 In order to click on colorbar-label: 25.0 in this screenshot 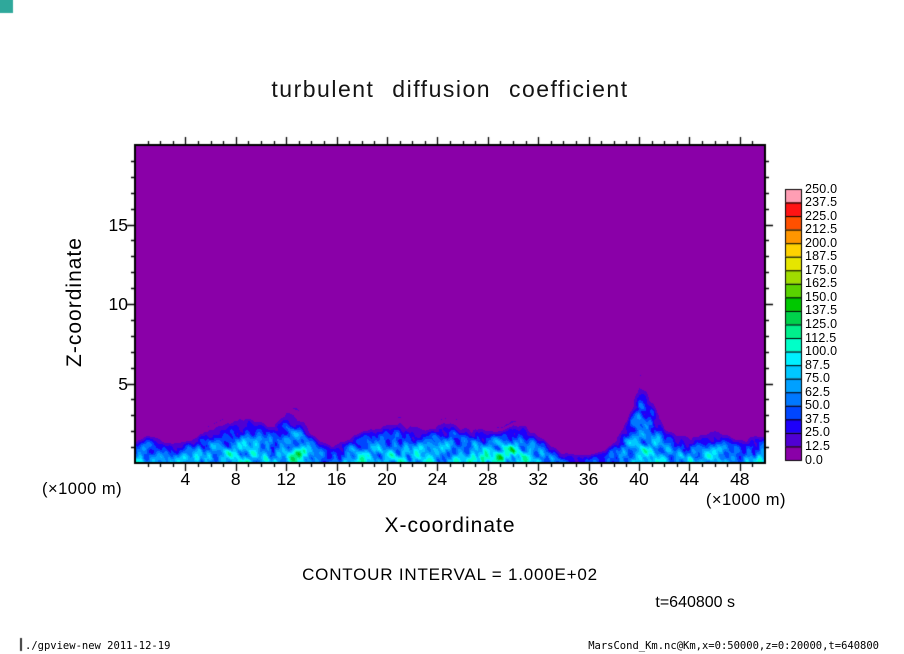, I will do `click(818, 432)`.